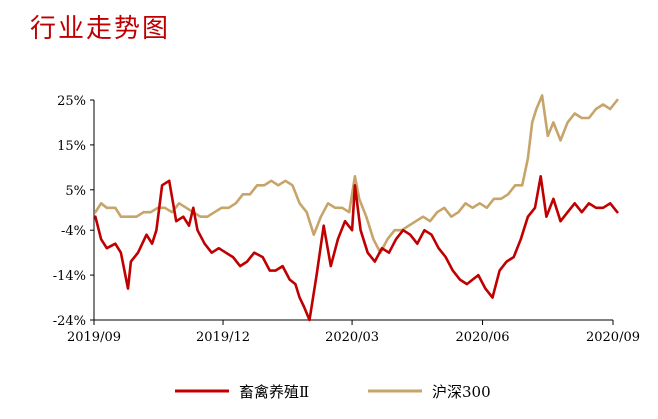  What do you see at coordinates (352, 337) in the screenshot?
I see `x-tick-label: 2020/03` at bounding box center [352, 337].